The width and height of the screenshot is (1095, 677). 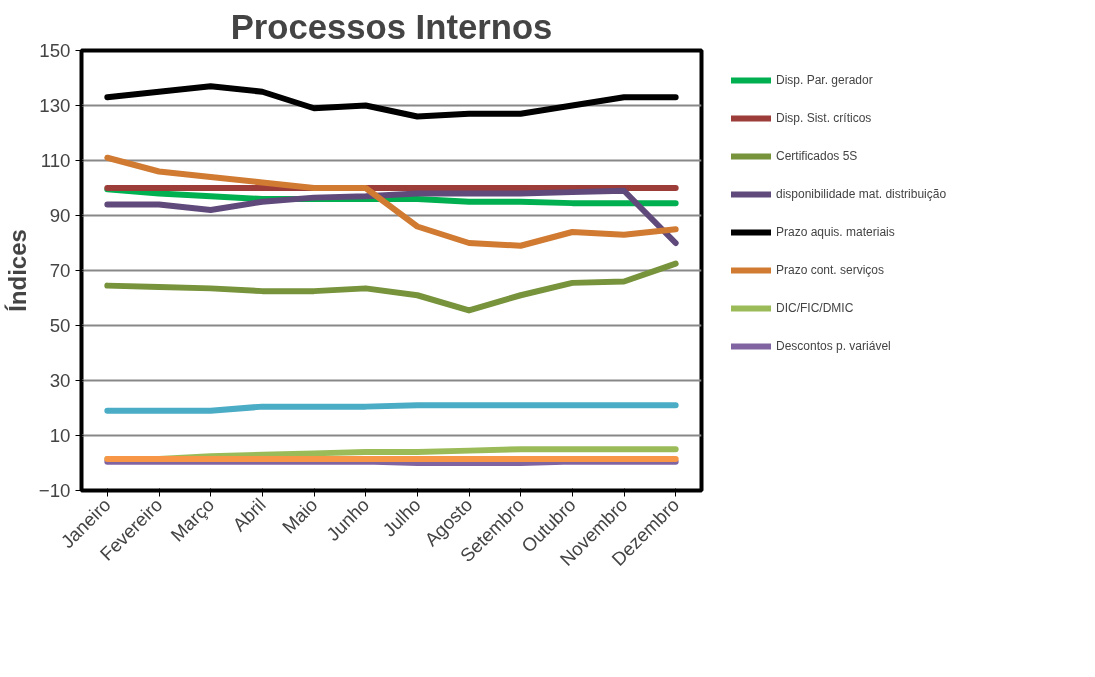 What do you see at coordinates (60, 215) in the screenshot?
I see `y-tick-label: 90` at bounding box center [60, 215].